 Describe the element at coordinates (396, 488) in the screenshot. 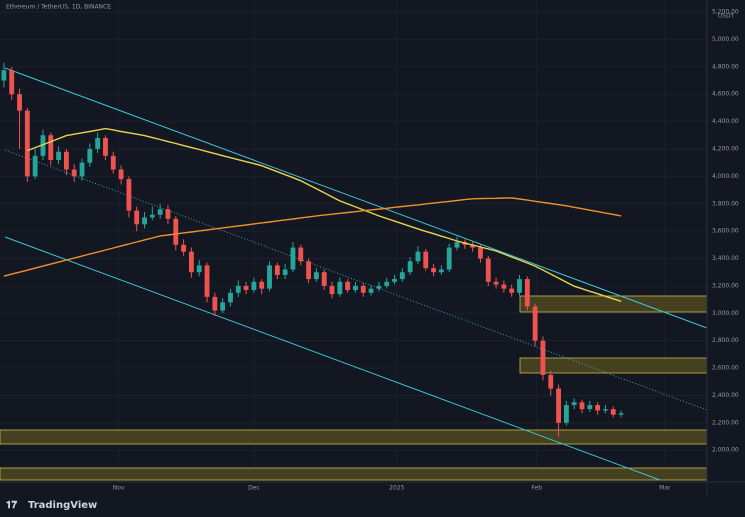

I see `x-tick-label: 2025` at that location.